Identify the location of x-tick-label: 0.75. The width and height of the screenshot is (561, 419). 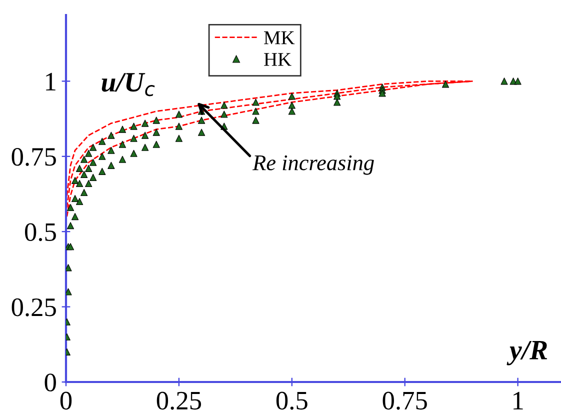
(404, 401).